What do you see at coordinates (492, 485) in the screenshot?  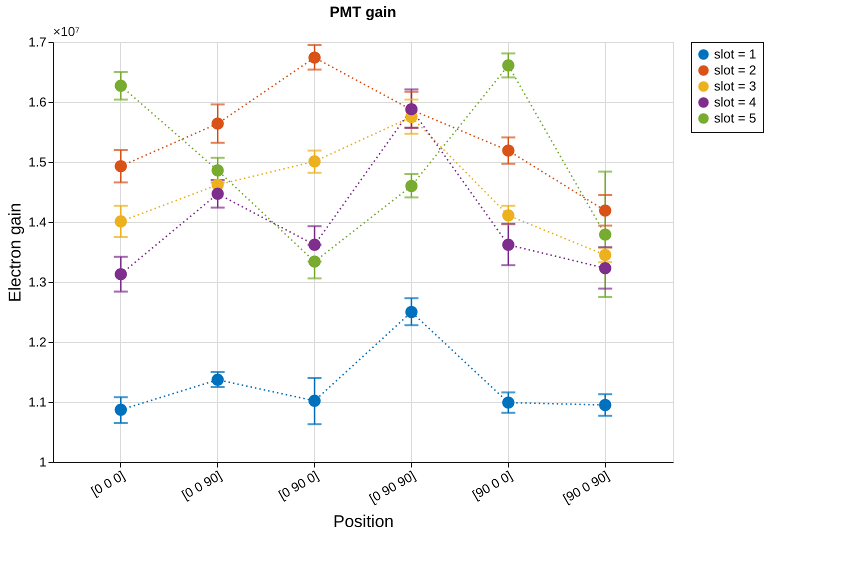 I see `x-tick-label: [90 0 0]` at bounding box center [492, 485].